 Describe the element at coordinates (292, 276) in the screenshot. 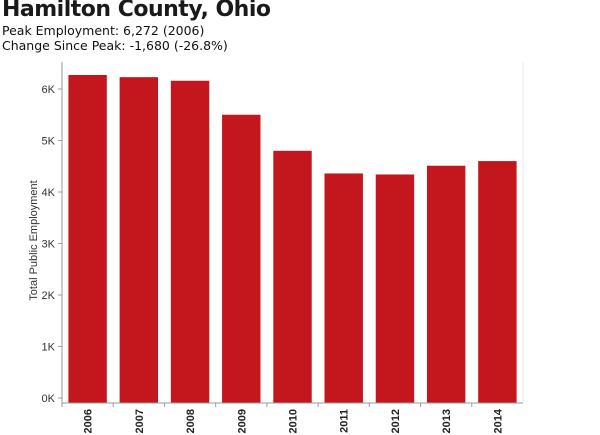

I see `bar-2010` at that location.